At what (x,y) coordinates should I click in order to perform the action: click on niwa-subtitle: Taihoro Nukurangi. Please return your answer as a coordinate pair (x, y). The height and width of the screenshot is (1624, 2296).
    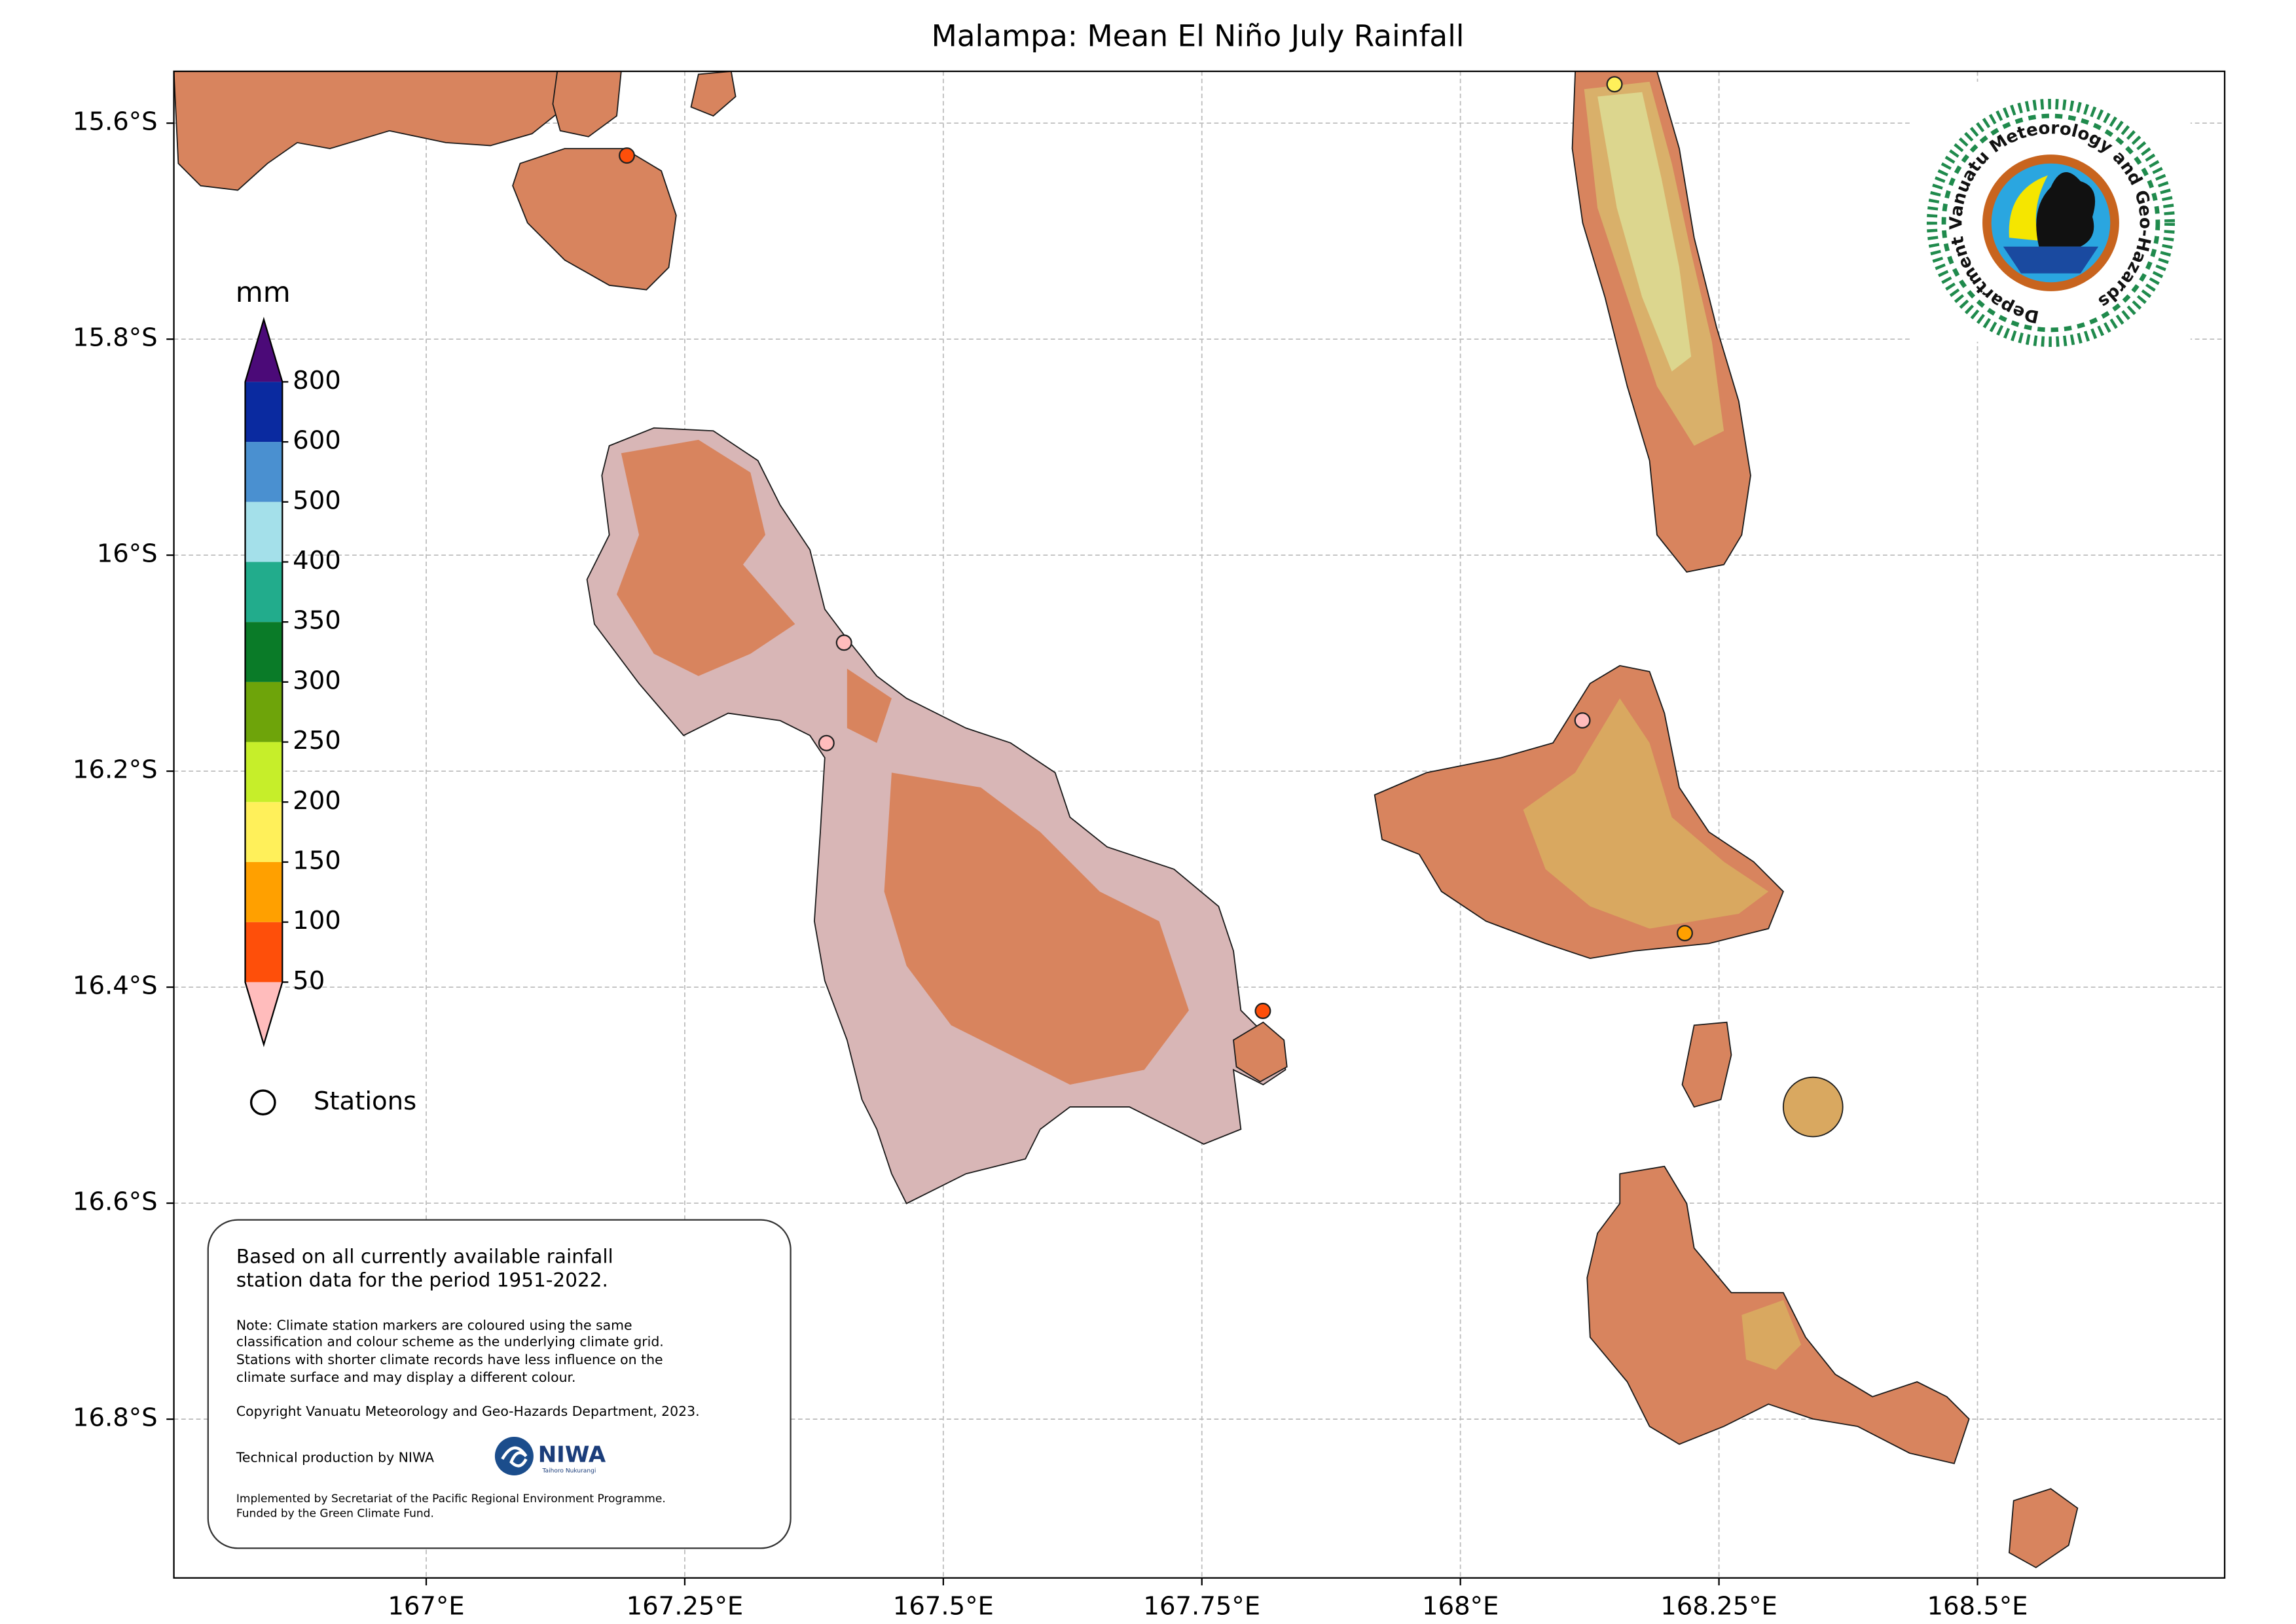
    Looking at the image, I should click on (569, 1471).